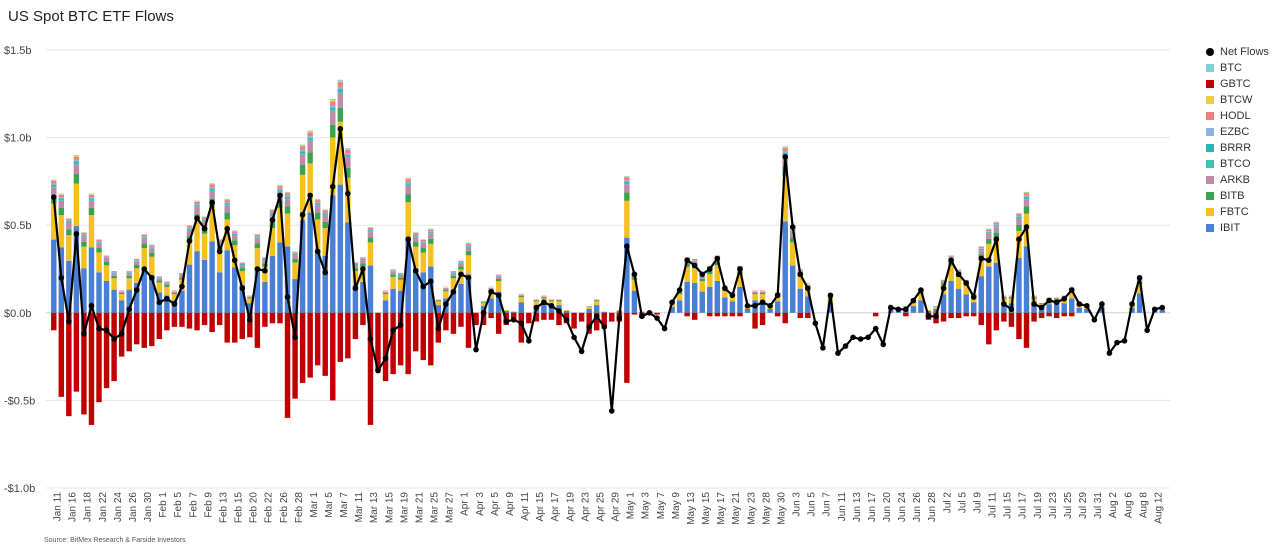 The image size is (1280, 551). I want to click on x-tick-label: Apr 11, so click(525, 506).